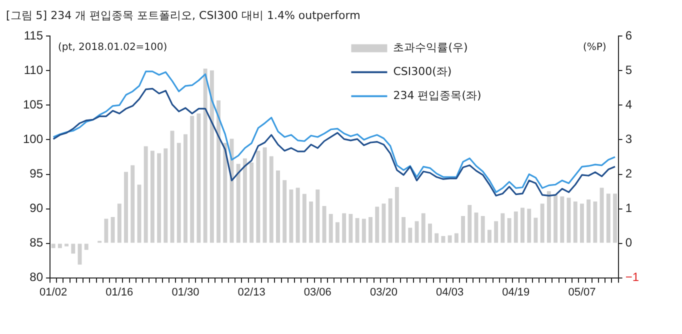 The height and width of the screenshot is (334, 682). What do you see at coordinates (186, 292) in the screenshot?
I see `x-tick-label: 01/30` at bounding box center [186, 292].